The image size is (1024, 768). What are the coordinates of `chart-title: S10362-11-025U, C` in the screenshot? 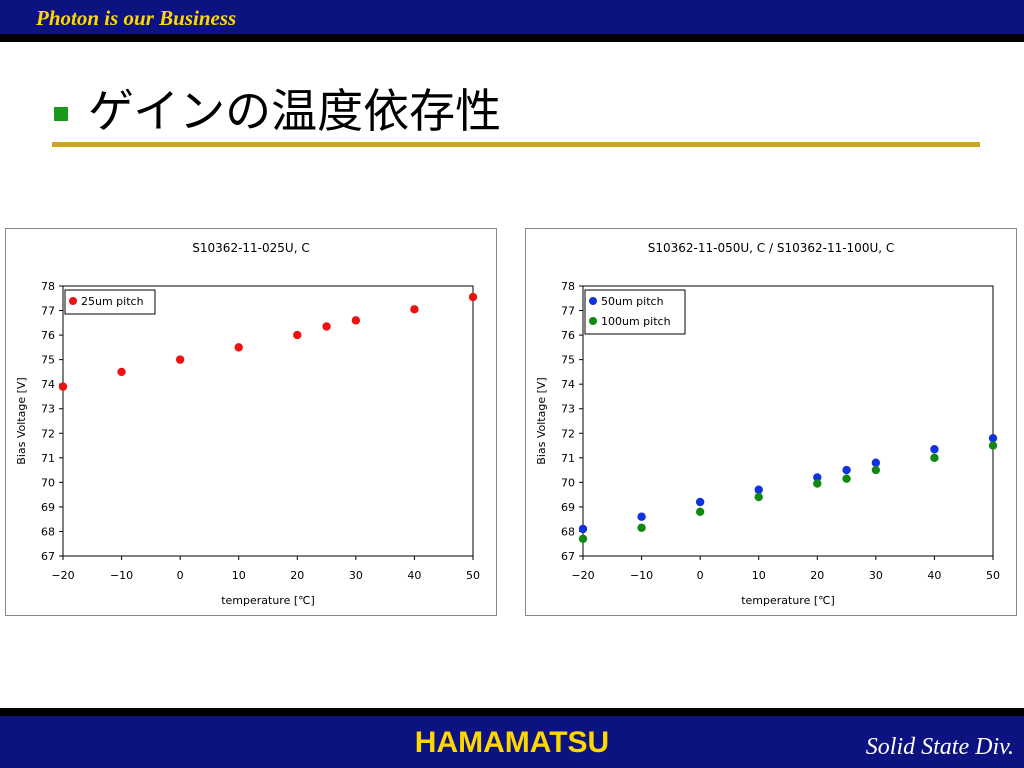 It's located at (250, 248).